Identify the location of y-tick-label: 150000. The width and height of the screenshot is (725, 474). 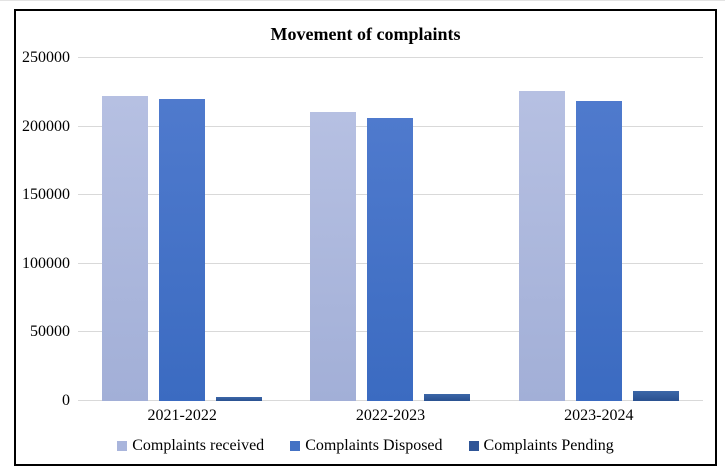
(46, 195).